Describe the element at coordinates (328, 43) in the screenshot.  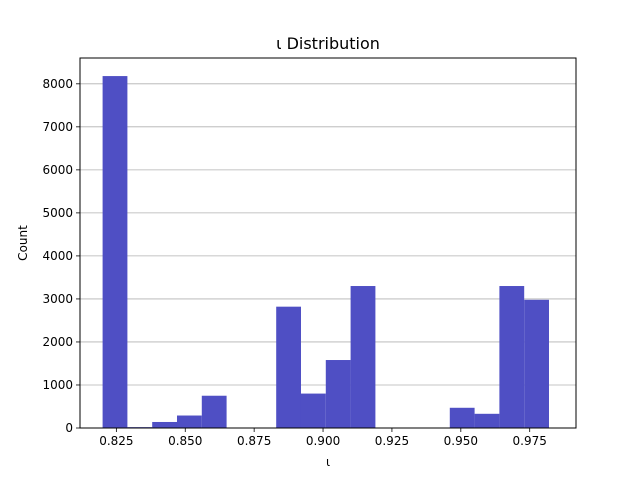
I see `chart-title: ι Distribution` at that location.